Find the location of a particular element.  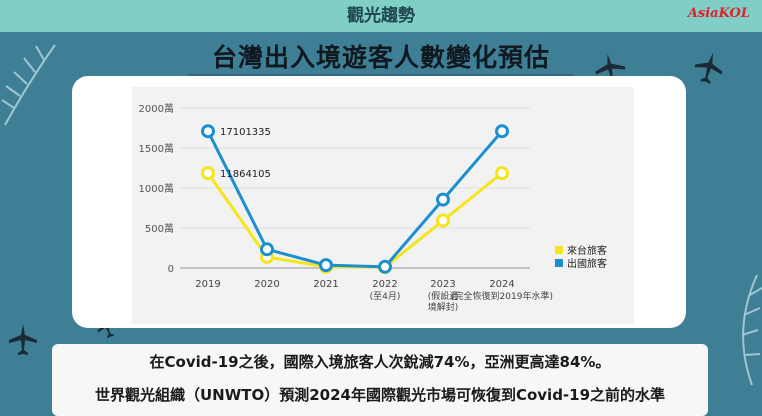

y-tick-label: 500萬 is located at coordinates (159, 228).